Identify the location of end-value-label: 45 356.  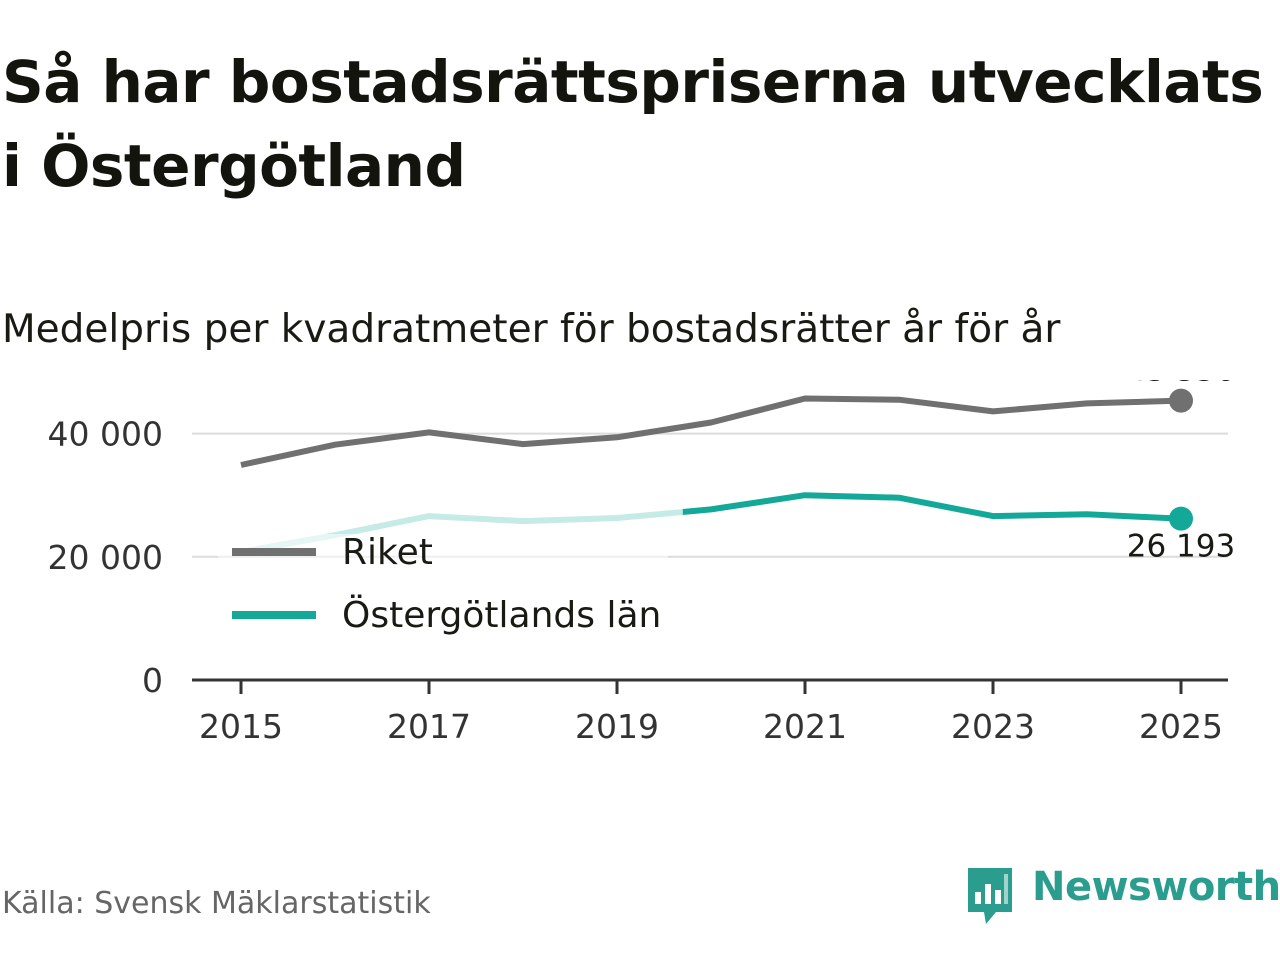
(1181, 384).